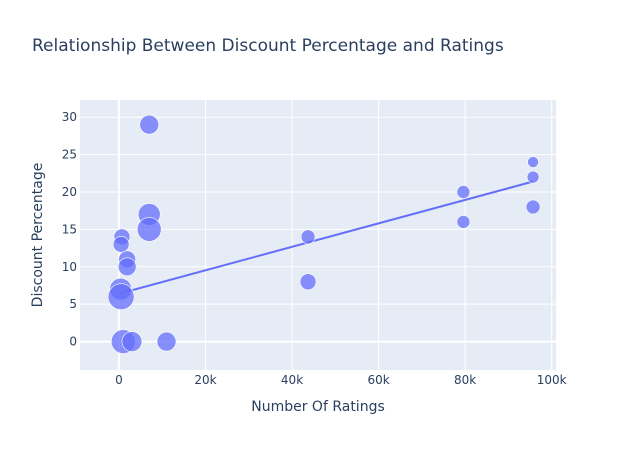 The height and width of the screenshot is (454, 636). Describe the element at coordinates (552, 380) in the screenshot. I see `x-tick-label: 100k` at that location.